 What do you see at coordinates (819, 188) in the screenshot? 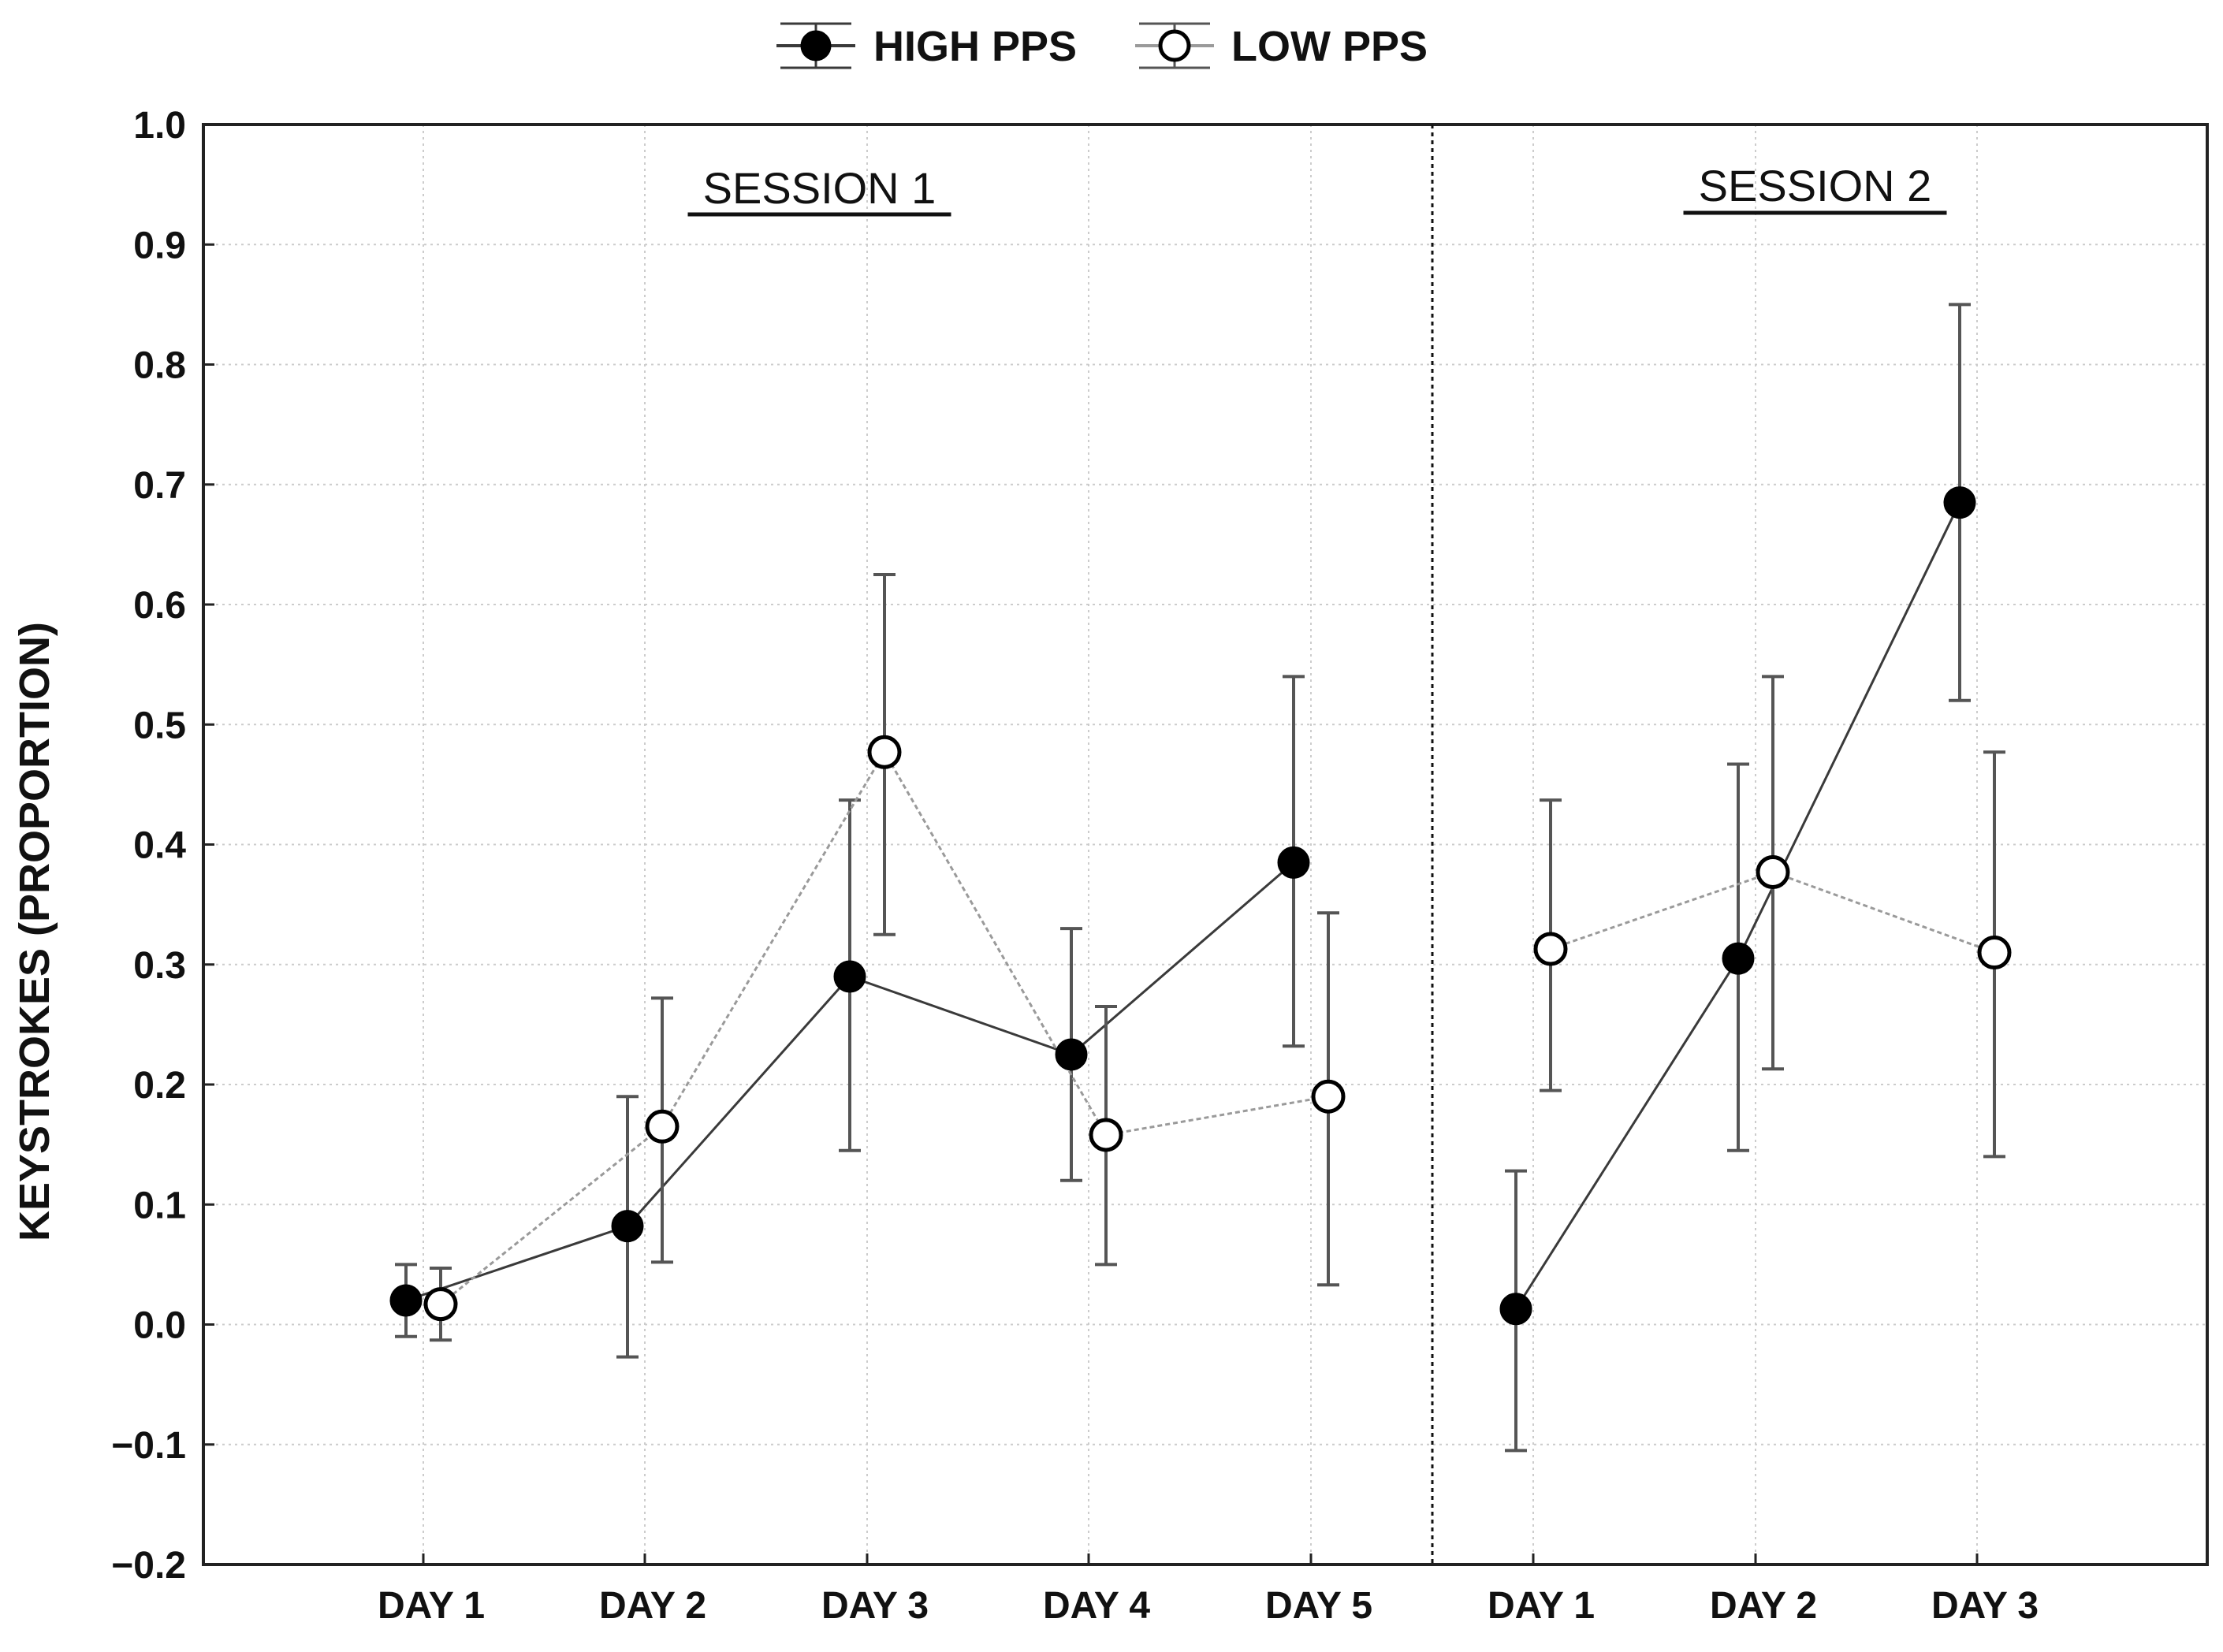
I see `session-1-label: SESSION 1` at bounding box center [819, 188].